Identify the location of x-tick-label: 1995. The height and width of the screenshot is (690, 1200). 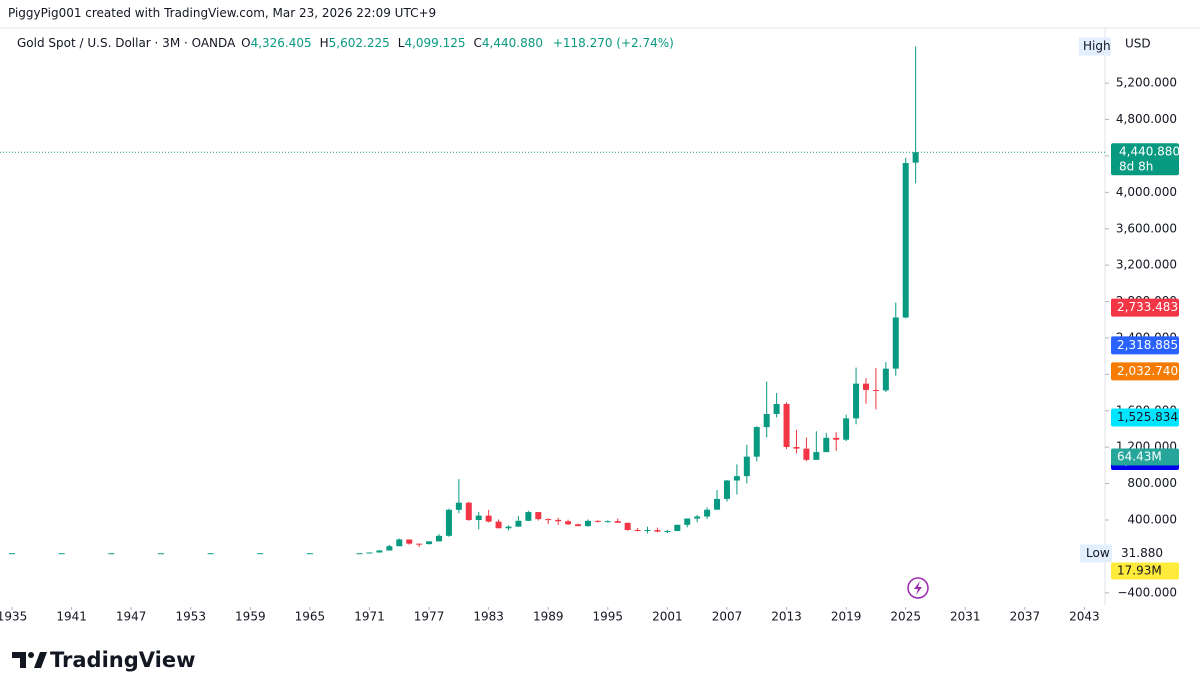
(608, 617).